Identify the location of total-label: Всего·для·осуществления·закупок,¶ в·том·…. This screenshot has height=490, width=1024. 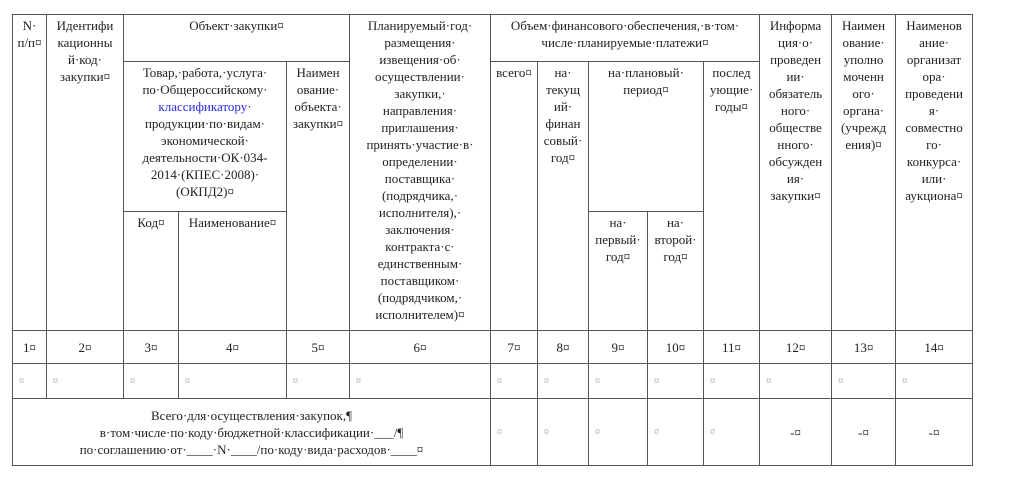
(251, 432).